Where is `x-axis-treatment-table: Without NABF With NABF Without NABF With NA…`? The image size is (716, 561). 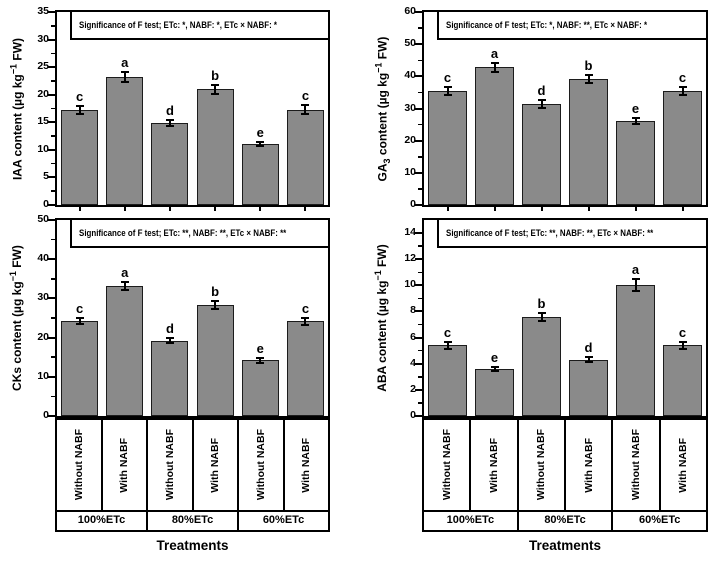
x-axis-treatment-table: Without NABF With NABF Without NABF With NA… is located at coordinates (192, 475).